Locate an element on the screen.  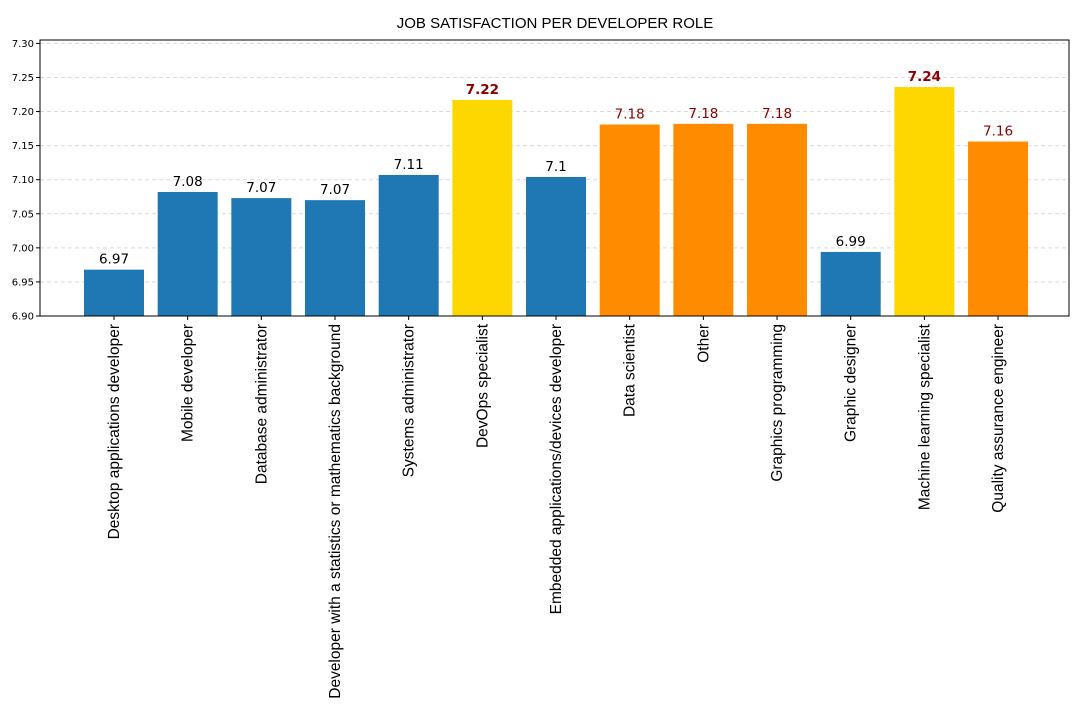
bar-value-label: 7.24 is located at coordinates (924, 77).